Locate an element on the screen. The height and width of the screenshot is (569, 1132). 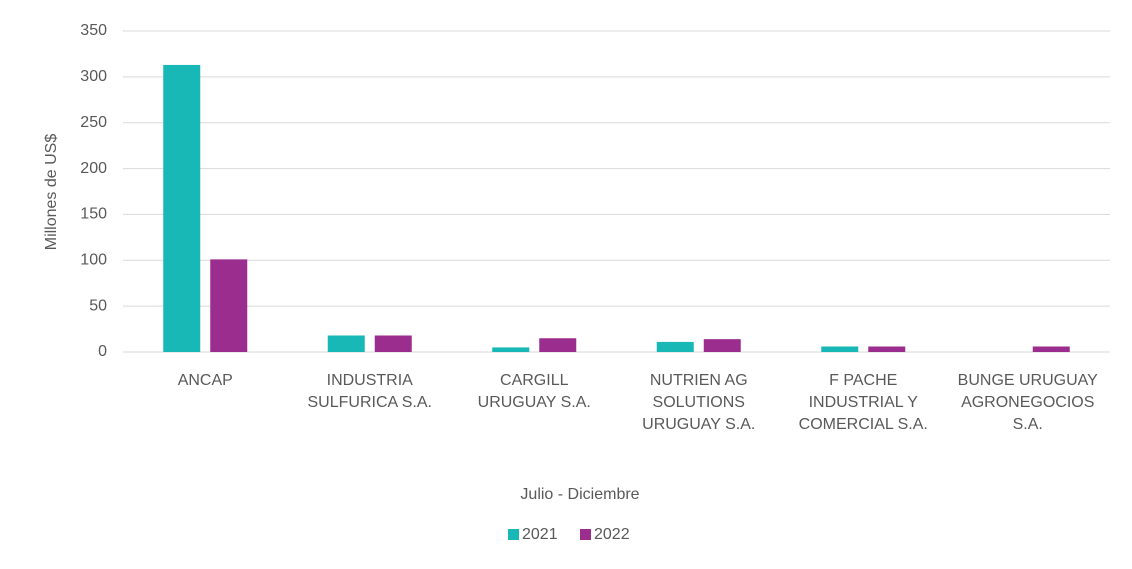
x-tick-label: ANCAP is located at coordinates (205, 380).